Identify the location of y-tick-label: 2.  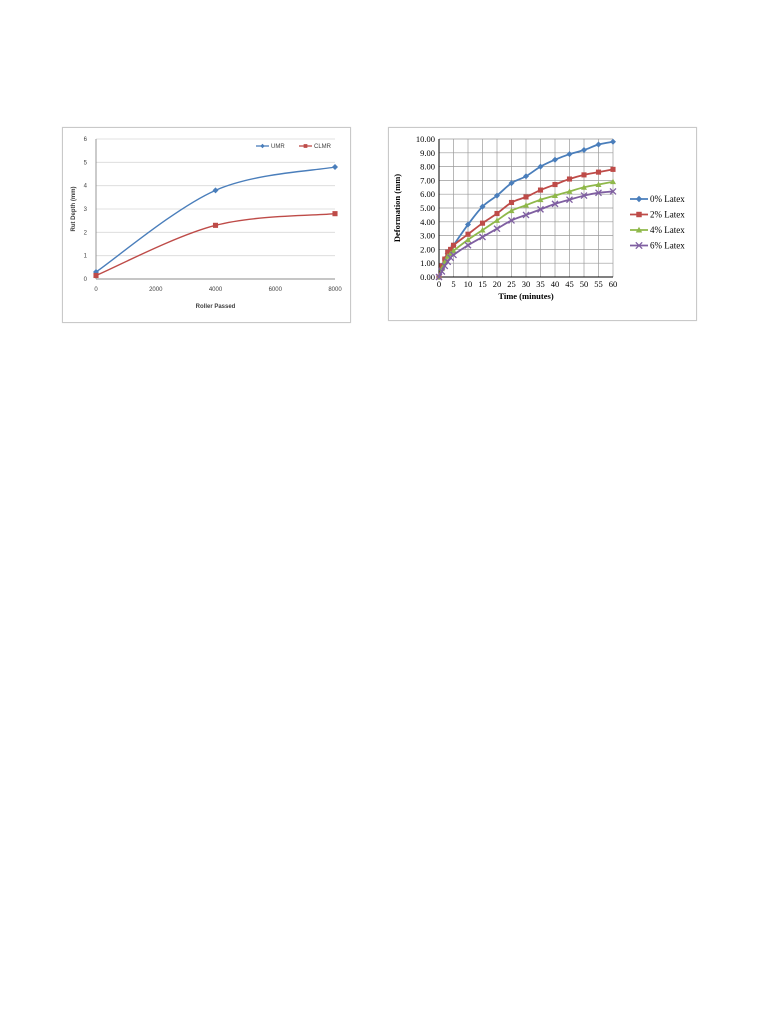
(86, 233).